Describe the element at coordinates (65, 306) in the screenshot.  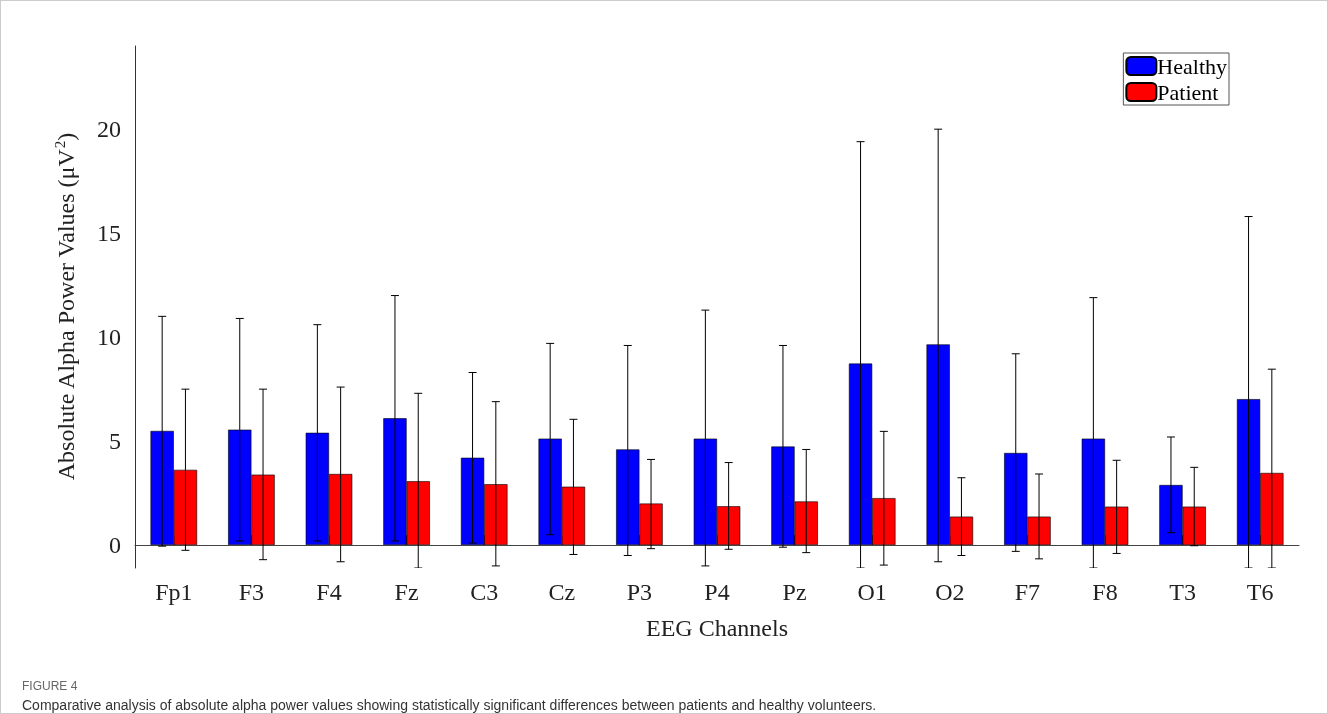
I see `y-axis-title: Absolute Alpha Power Values (μV2)` at that location.